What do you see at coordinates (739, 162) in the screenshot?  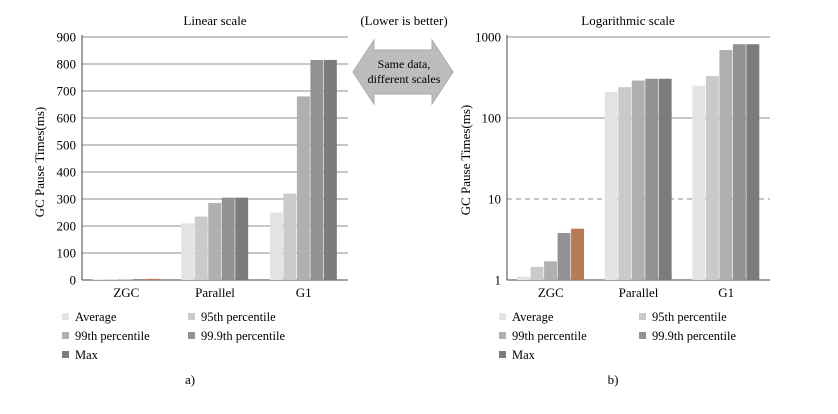 I see `right-bar-g1-99-9th-percentile` at bounding box center [739, 162].